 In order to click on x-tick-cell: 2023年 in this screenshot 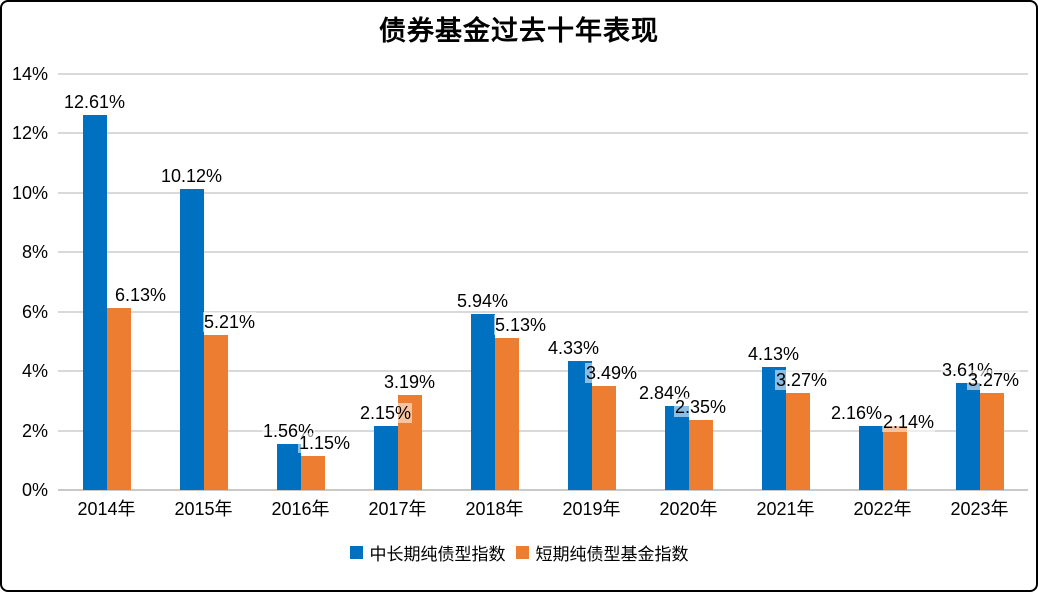, I will do `click(979, 509)`.